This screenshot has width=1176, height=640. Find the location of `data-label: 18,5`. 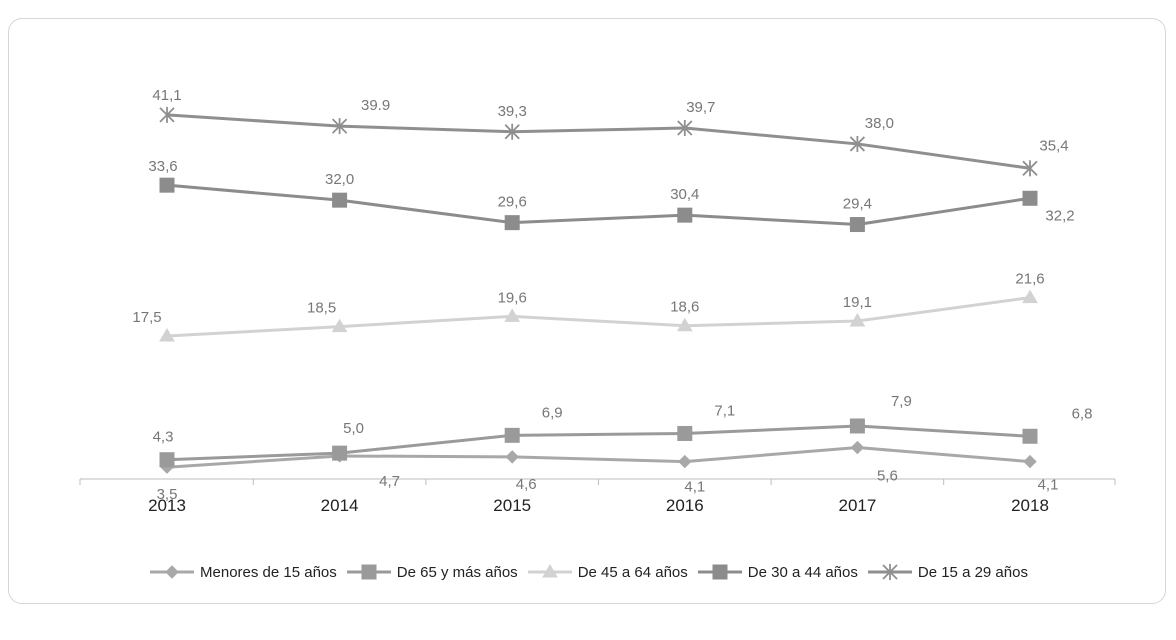

data-label: 18,5 is located at coordinates (321, 308).